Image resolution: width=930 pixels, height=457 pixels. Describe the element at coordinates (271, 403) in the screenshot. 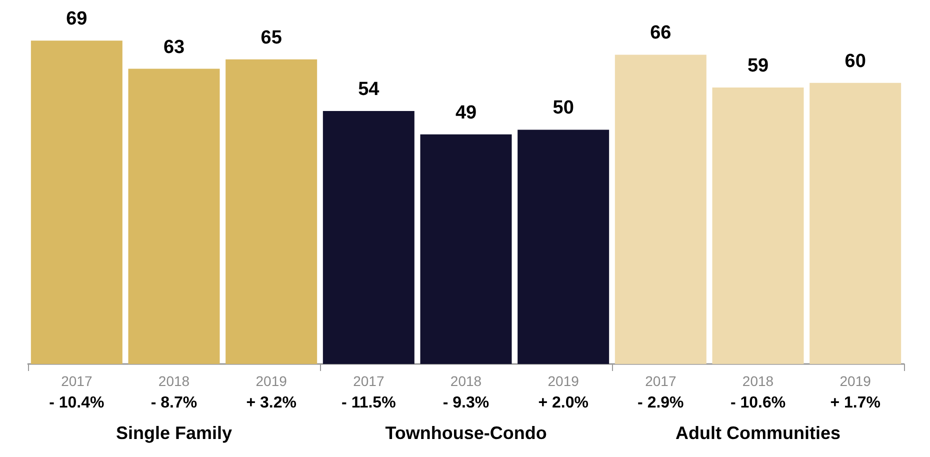

I see `text: + 3.2%` at that location.